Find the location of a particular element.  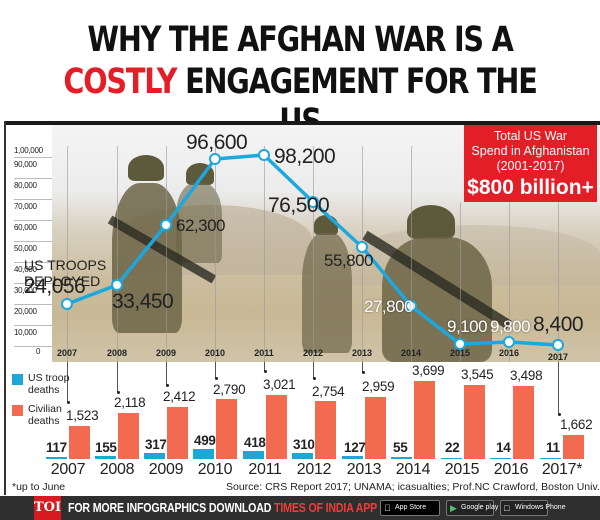

x-tick-2011: 2011 is located at coordinates (264, 353).